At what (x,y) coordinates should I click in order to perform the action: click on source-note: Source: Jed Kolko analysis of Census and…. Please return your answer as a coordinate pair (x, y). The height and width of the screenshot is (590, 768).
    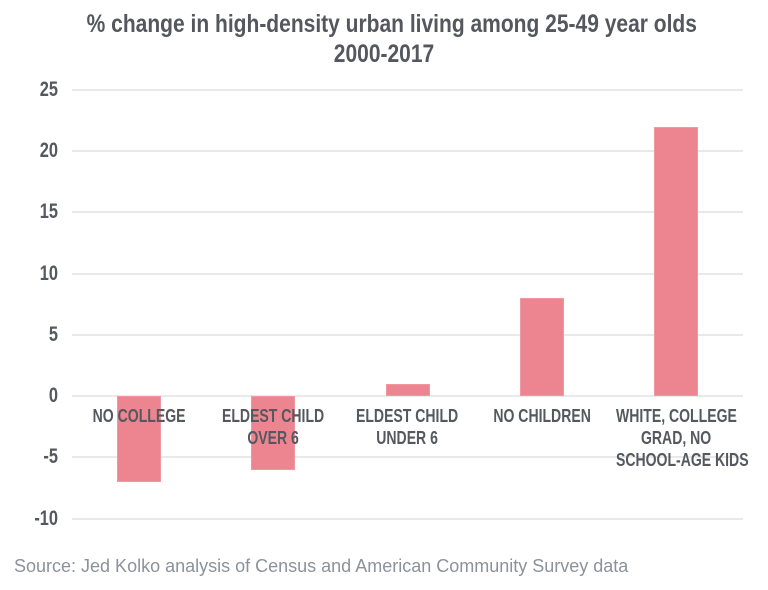
    Looking at the image, I should click on (321, 566).